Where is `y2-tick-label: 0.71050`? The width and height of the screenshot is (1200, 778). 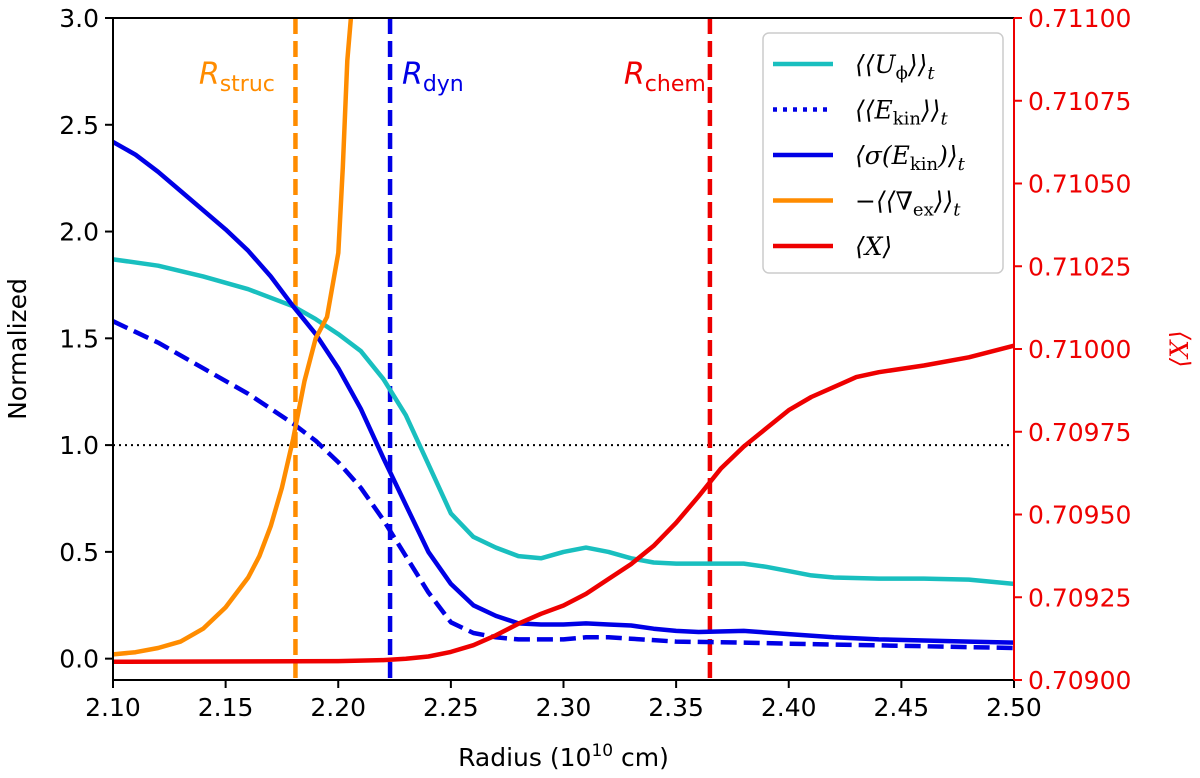
y2-tick-label: 0.71050 is located at coordinates (1079, 184).